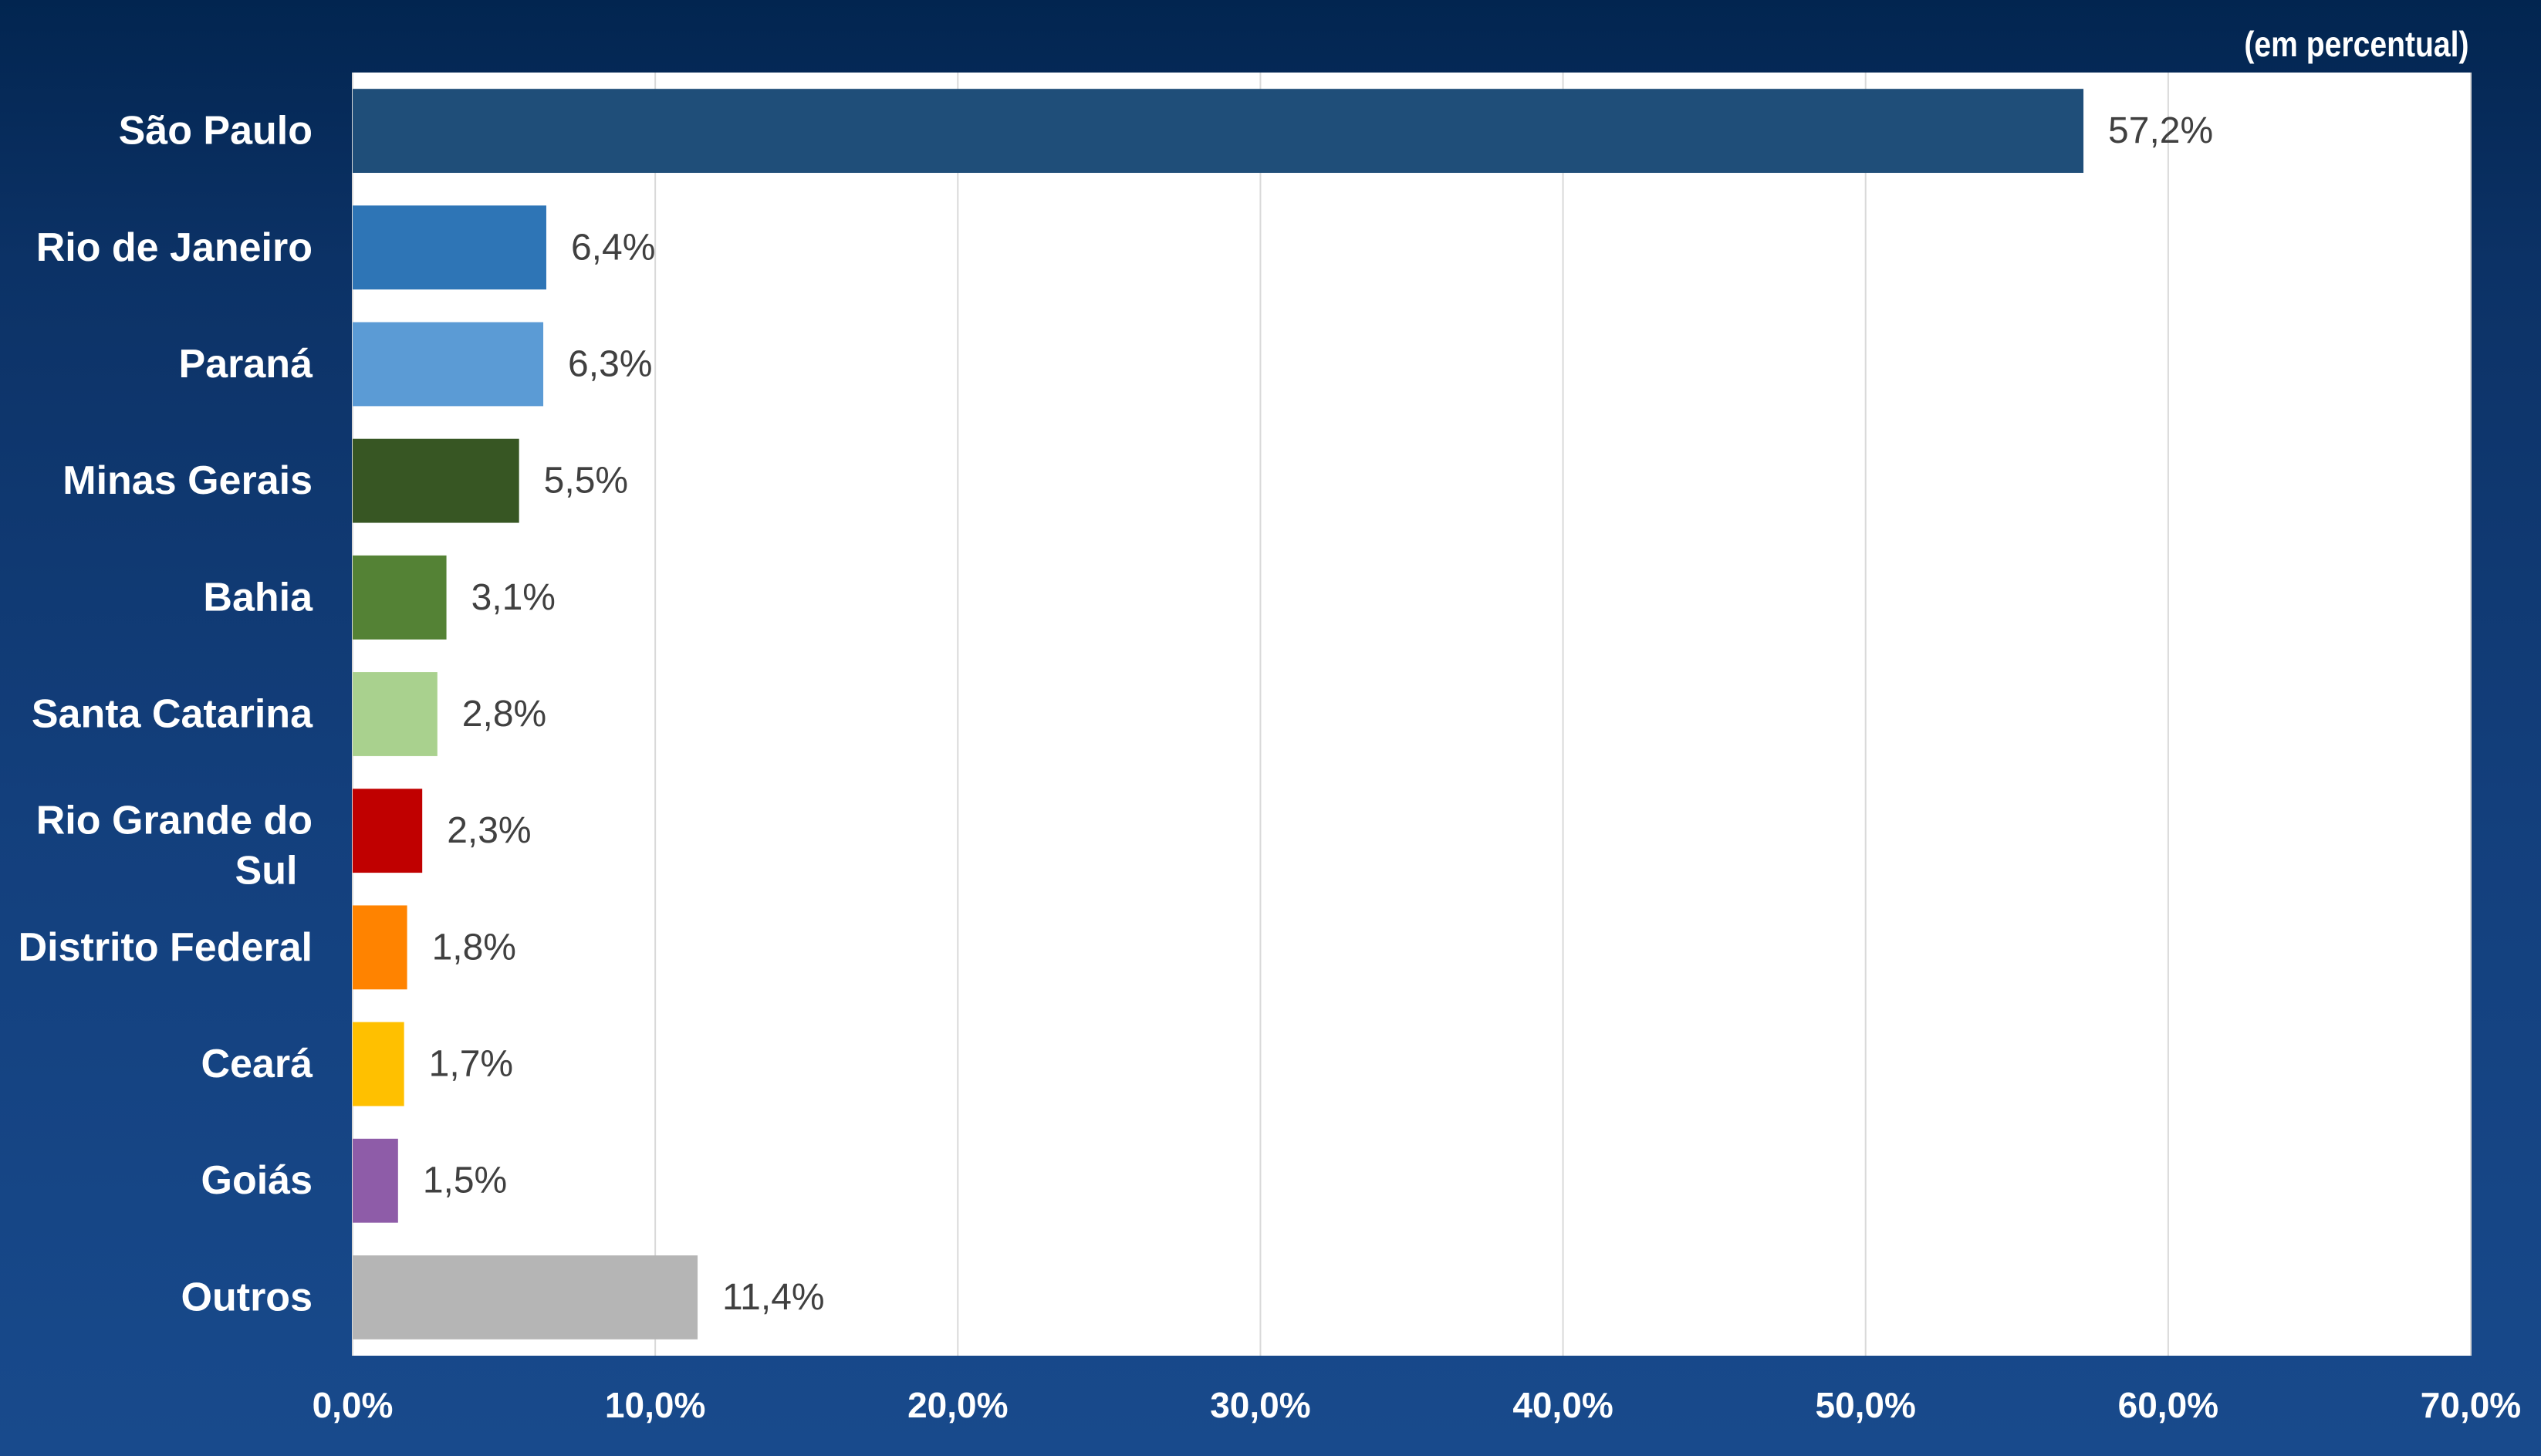 Image resolution: width=2541 pixels, height=1456 pixels. Describe the element at coordinates (471, 1064) in the screenshot. I see `data-label: 1,7%` at that location.